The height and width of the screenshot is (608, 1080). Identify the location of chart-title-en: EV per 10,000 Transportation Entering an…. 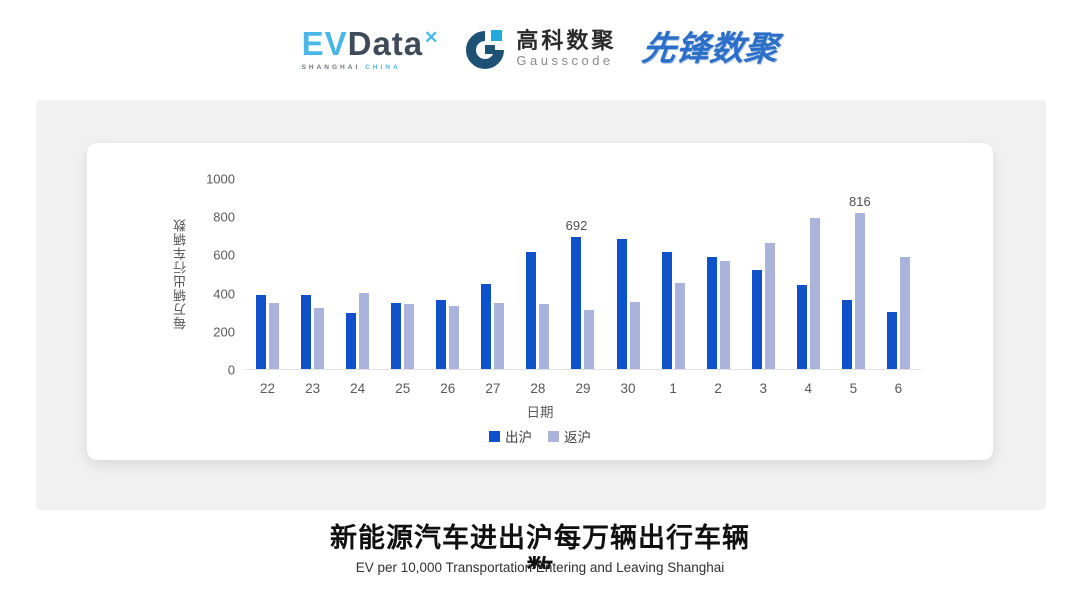
(540, 567).